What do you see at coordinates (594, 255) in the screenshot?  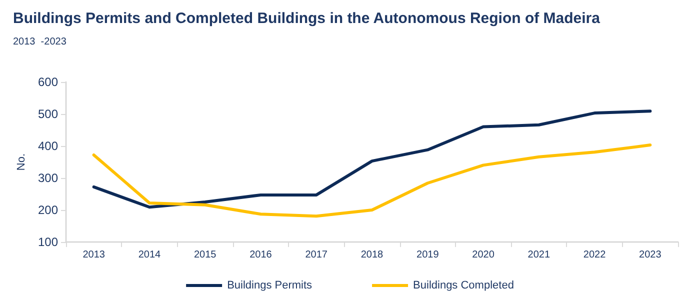 I see `x-tick-label: 2022` at bounding box center [594, 255].